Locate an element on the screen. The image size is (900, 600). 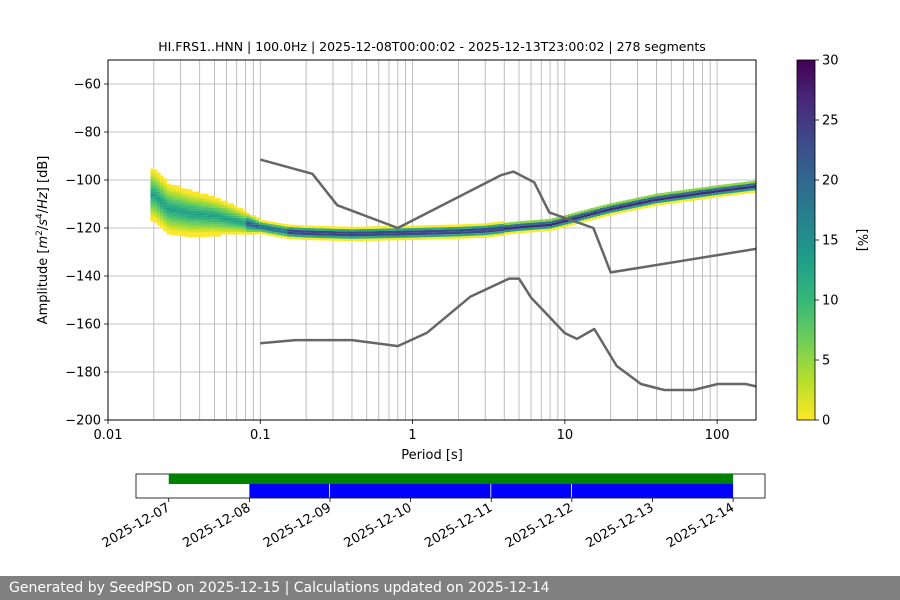
x-tick-label: 10 is located at coordinates (565, 435).